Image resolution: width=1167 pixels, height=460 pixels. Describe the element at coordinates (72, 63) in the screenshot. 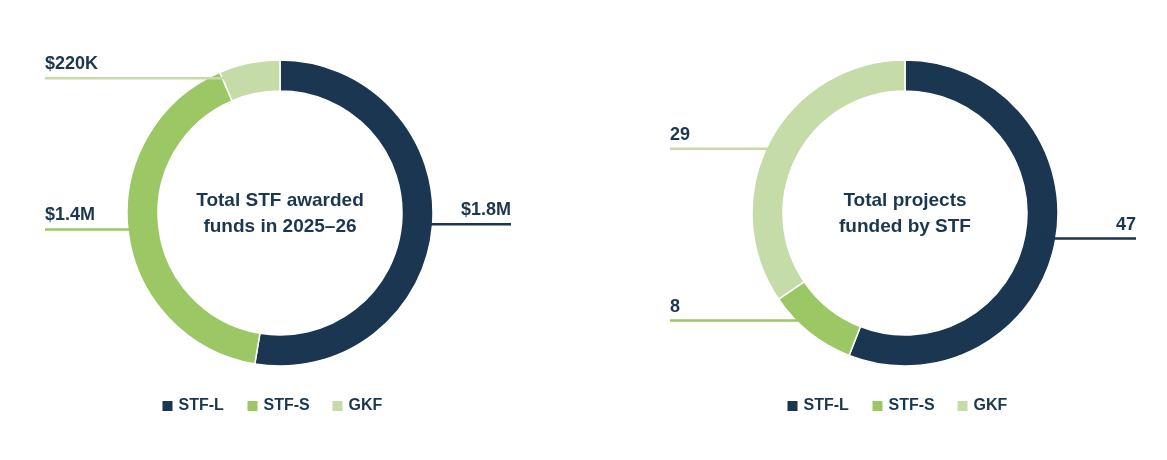

I see `data-label: $220K` at that location.